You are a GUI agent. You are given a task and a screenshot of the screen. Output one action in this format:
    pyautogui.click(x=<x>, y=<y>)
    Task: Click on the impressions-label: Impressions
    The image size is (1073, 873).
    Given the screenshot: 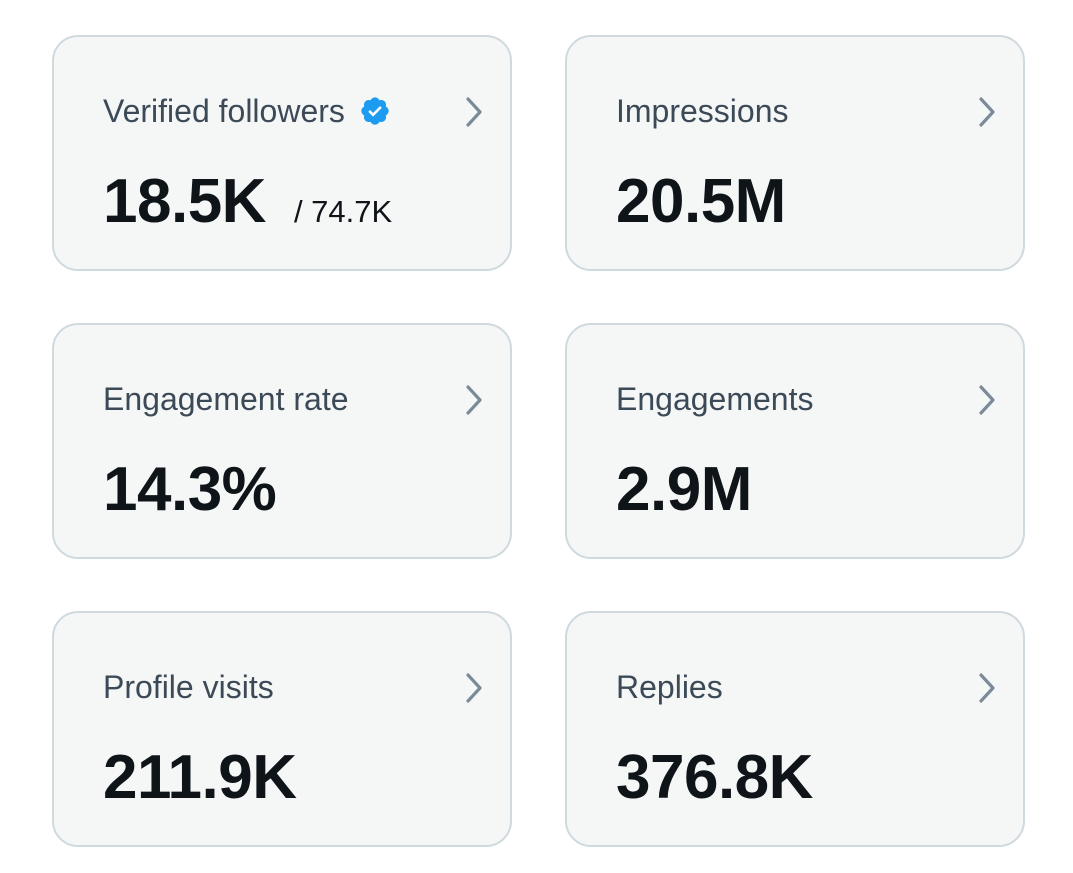 What is the action you would take?
    pyautogui.click(x=702, y=111)
    